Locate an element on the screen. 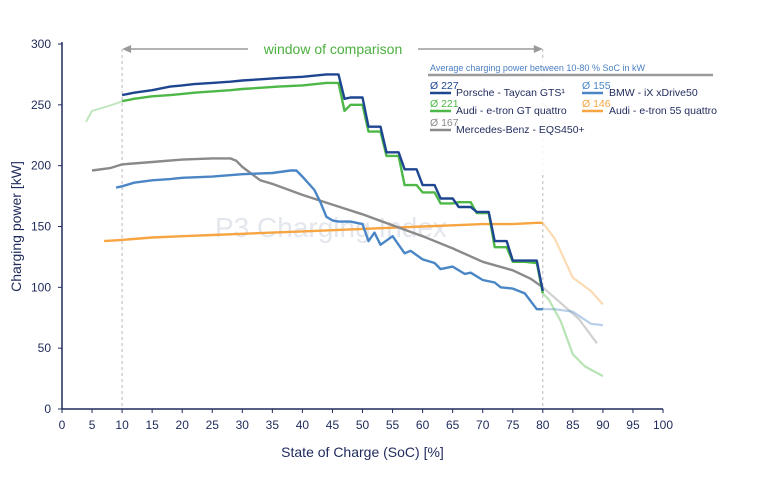  x-tick-label: 85 is located at coordinates (573, 425).